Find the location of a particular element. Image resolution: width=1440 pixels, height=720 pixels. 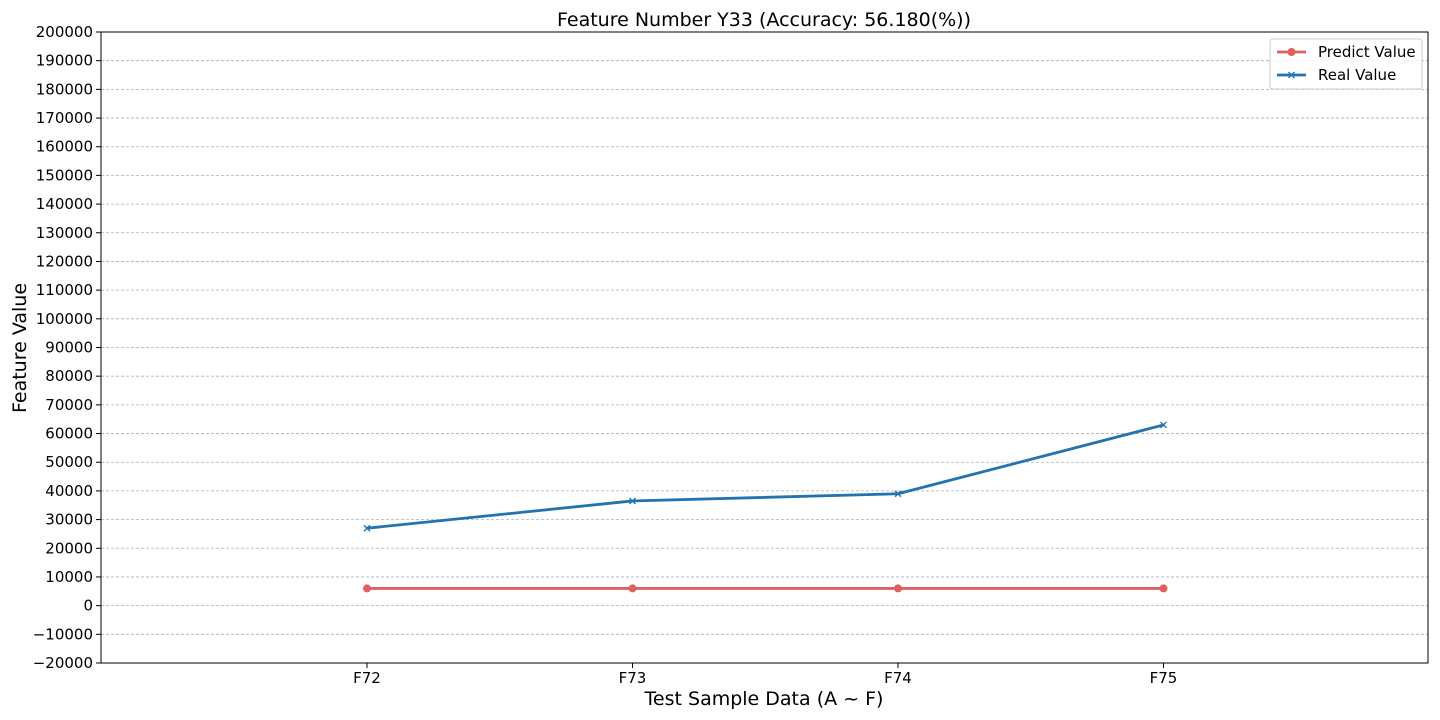

y-tick-label: 200000 is located at coordinates (64, 32).